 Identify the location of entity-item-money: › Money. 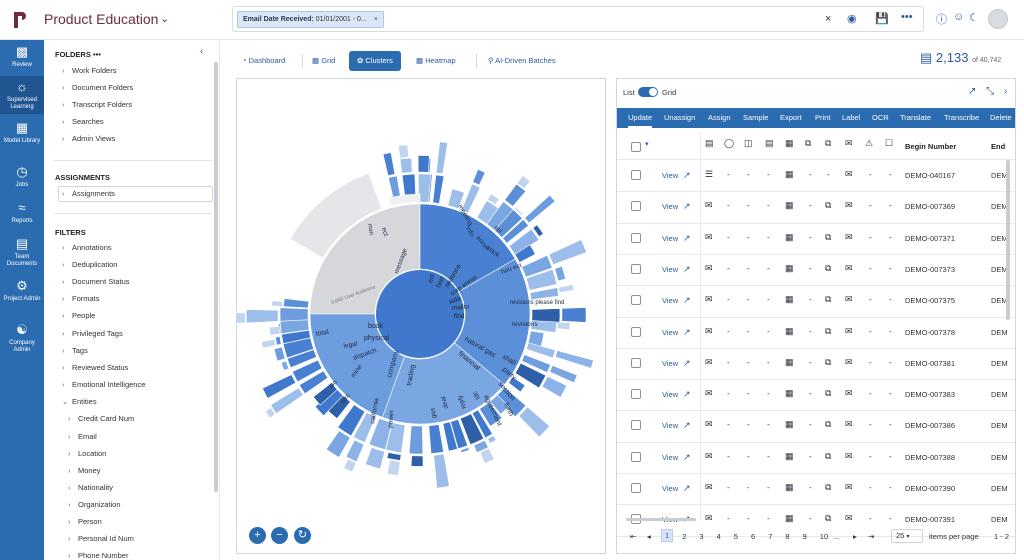
(84, 470).